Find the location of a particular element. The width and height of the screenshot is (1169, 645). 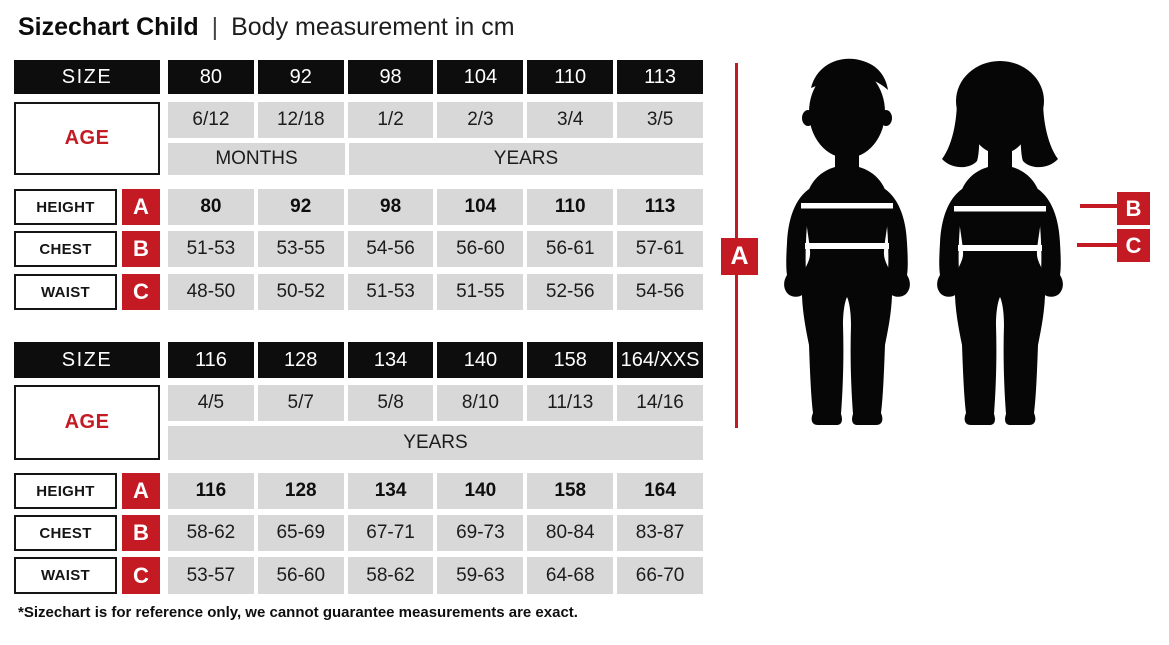

chest-value: 67-71 is located at coordinates (390, 533).